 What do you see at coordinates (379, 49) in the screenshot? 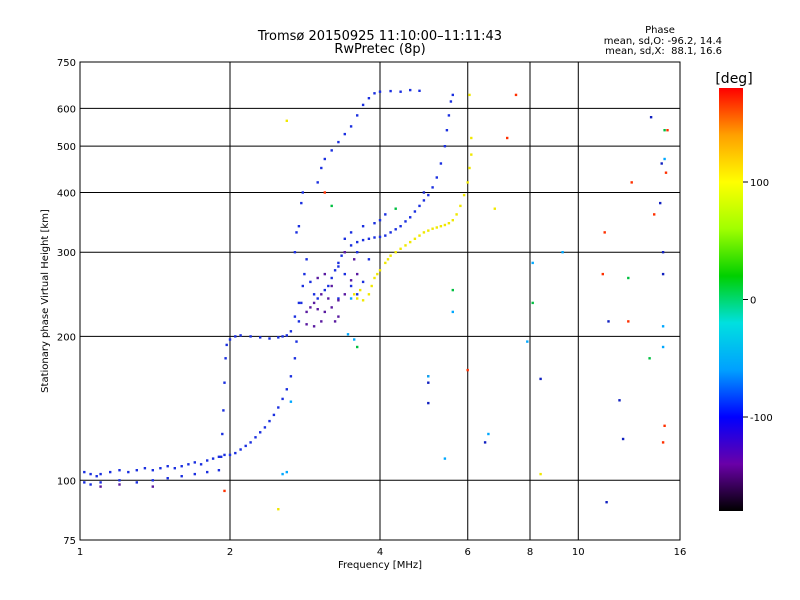
I see `chart-subtitle: RwPretec (8p)` at bounding box center [379, 49].